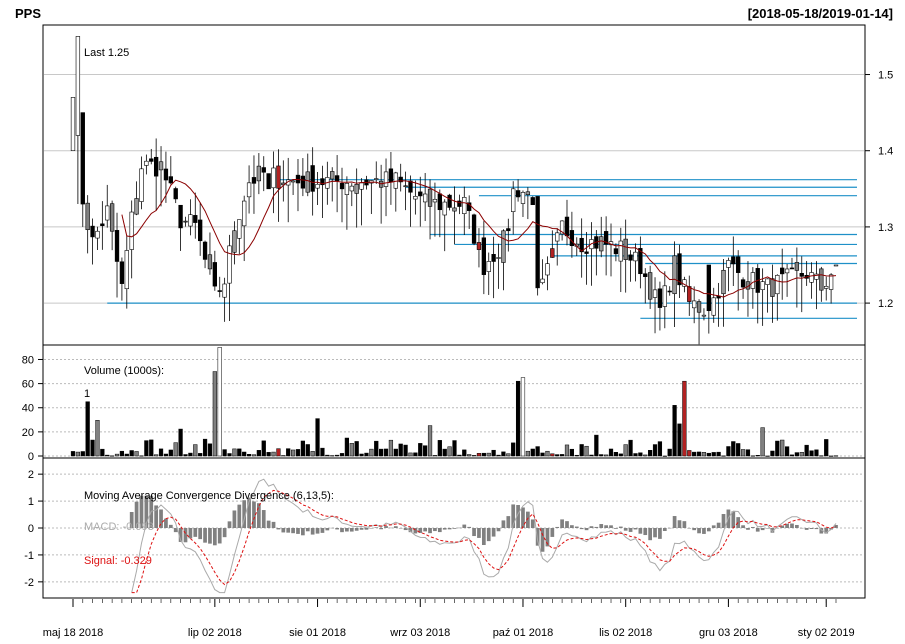 Image resolution: width=905 pixels, height=644 pixels. I want to click on x-tick-label: gru 03 2018, so click(728, 633).